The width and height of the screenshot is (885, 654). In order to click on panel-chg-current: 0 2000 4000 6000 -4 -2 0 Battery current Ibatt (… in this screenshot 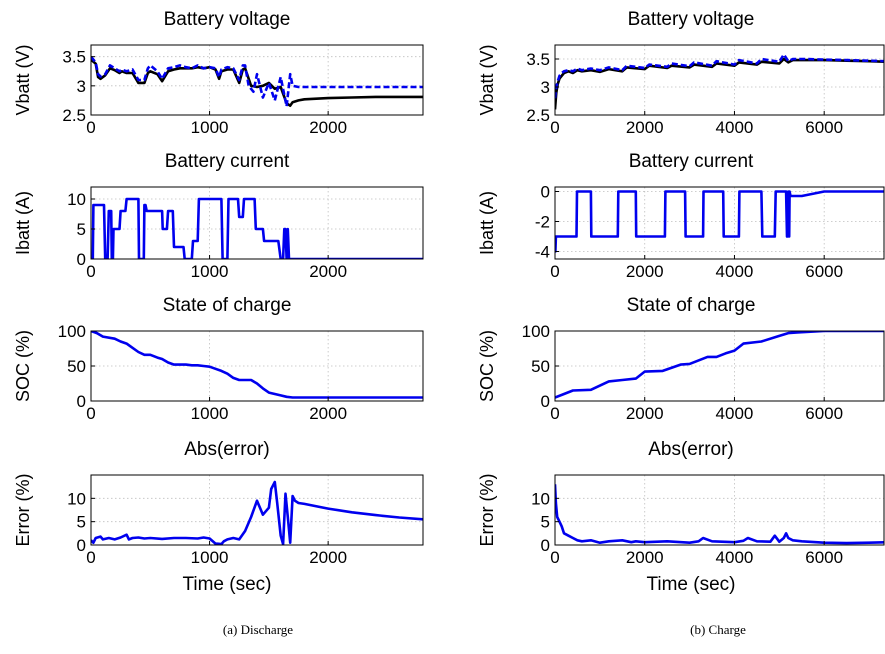, I will do `click(681, 216)`.